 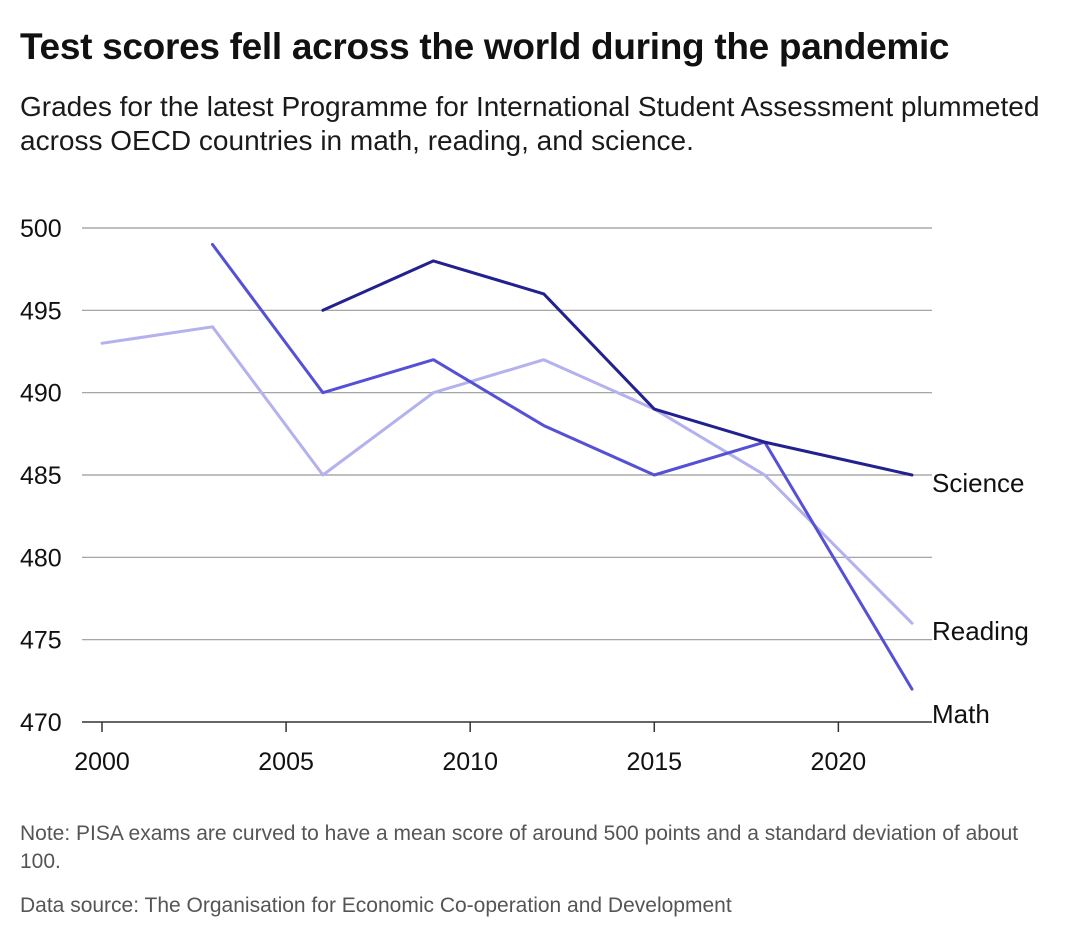 I want to click on series-label-math: Math, so click(x=961, y=714).